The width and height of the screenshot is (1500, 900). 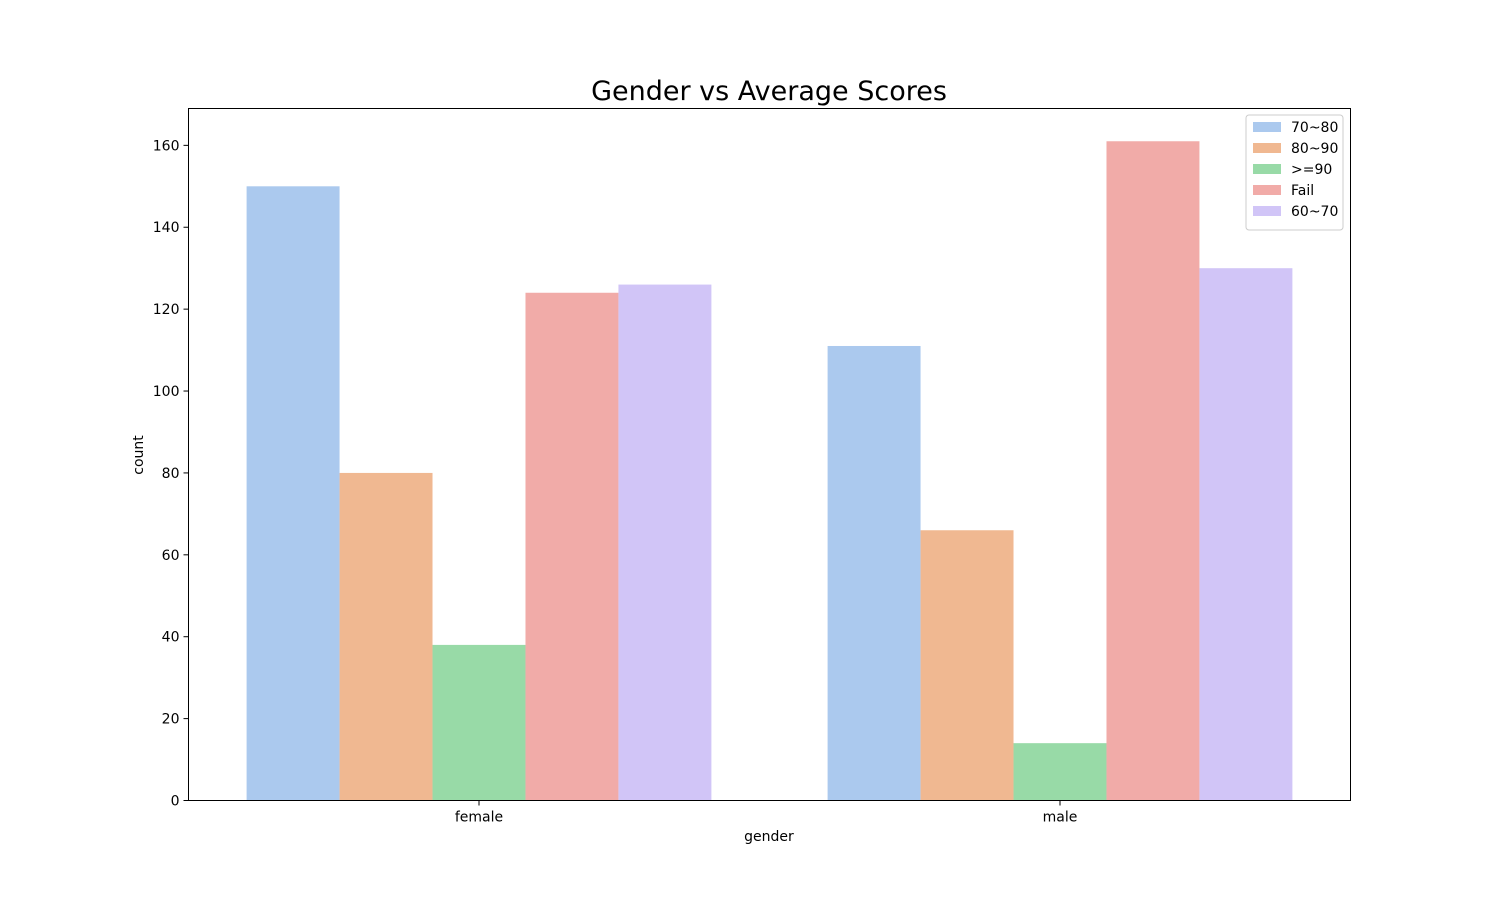 What do you see at coordinates (769, 837) in the screenshot?
I see `x-axis-label: gender` at bounding box center [769, 837].